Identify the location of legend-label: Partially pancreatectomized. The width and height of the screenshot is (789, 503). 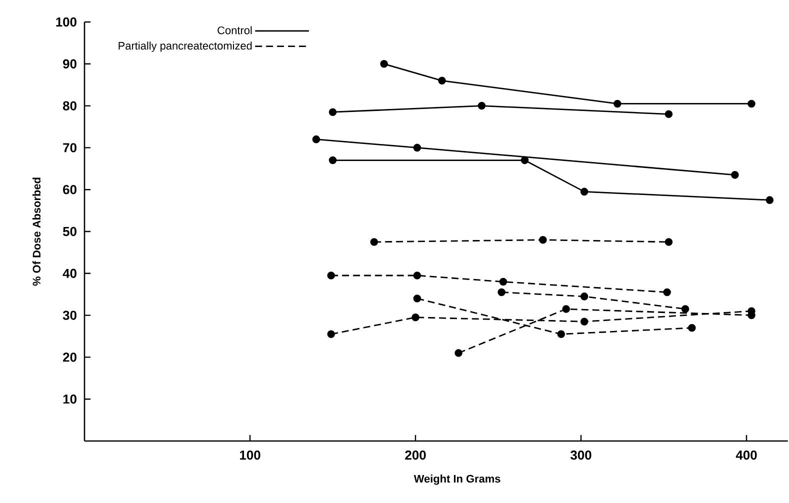
(185, 47).